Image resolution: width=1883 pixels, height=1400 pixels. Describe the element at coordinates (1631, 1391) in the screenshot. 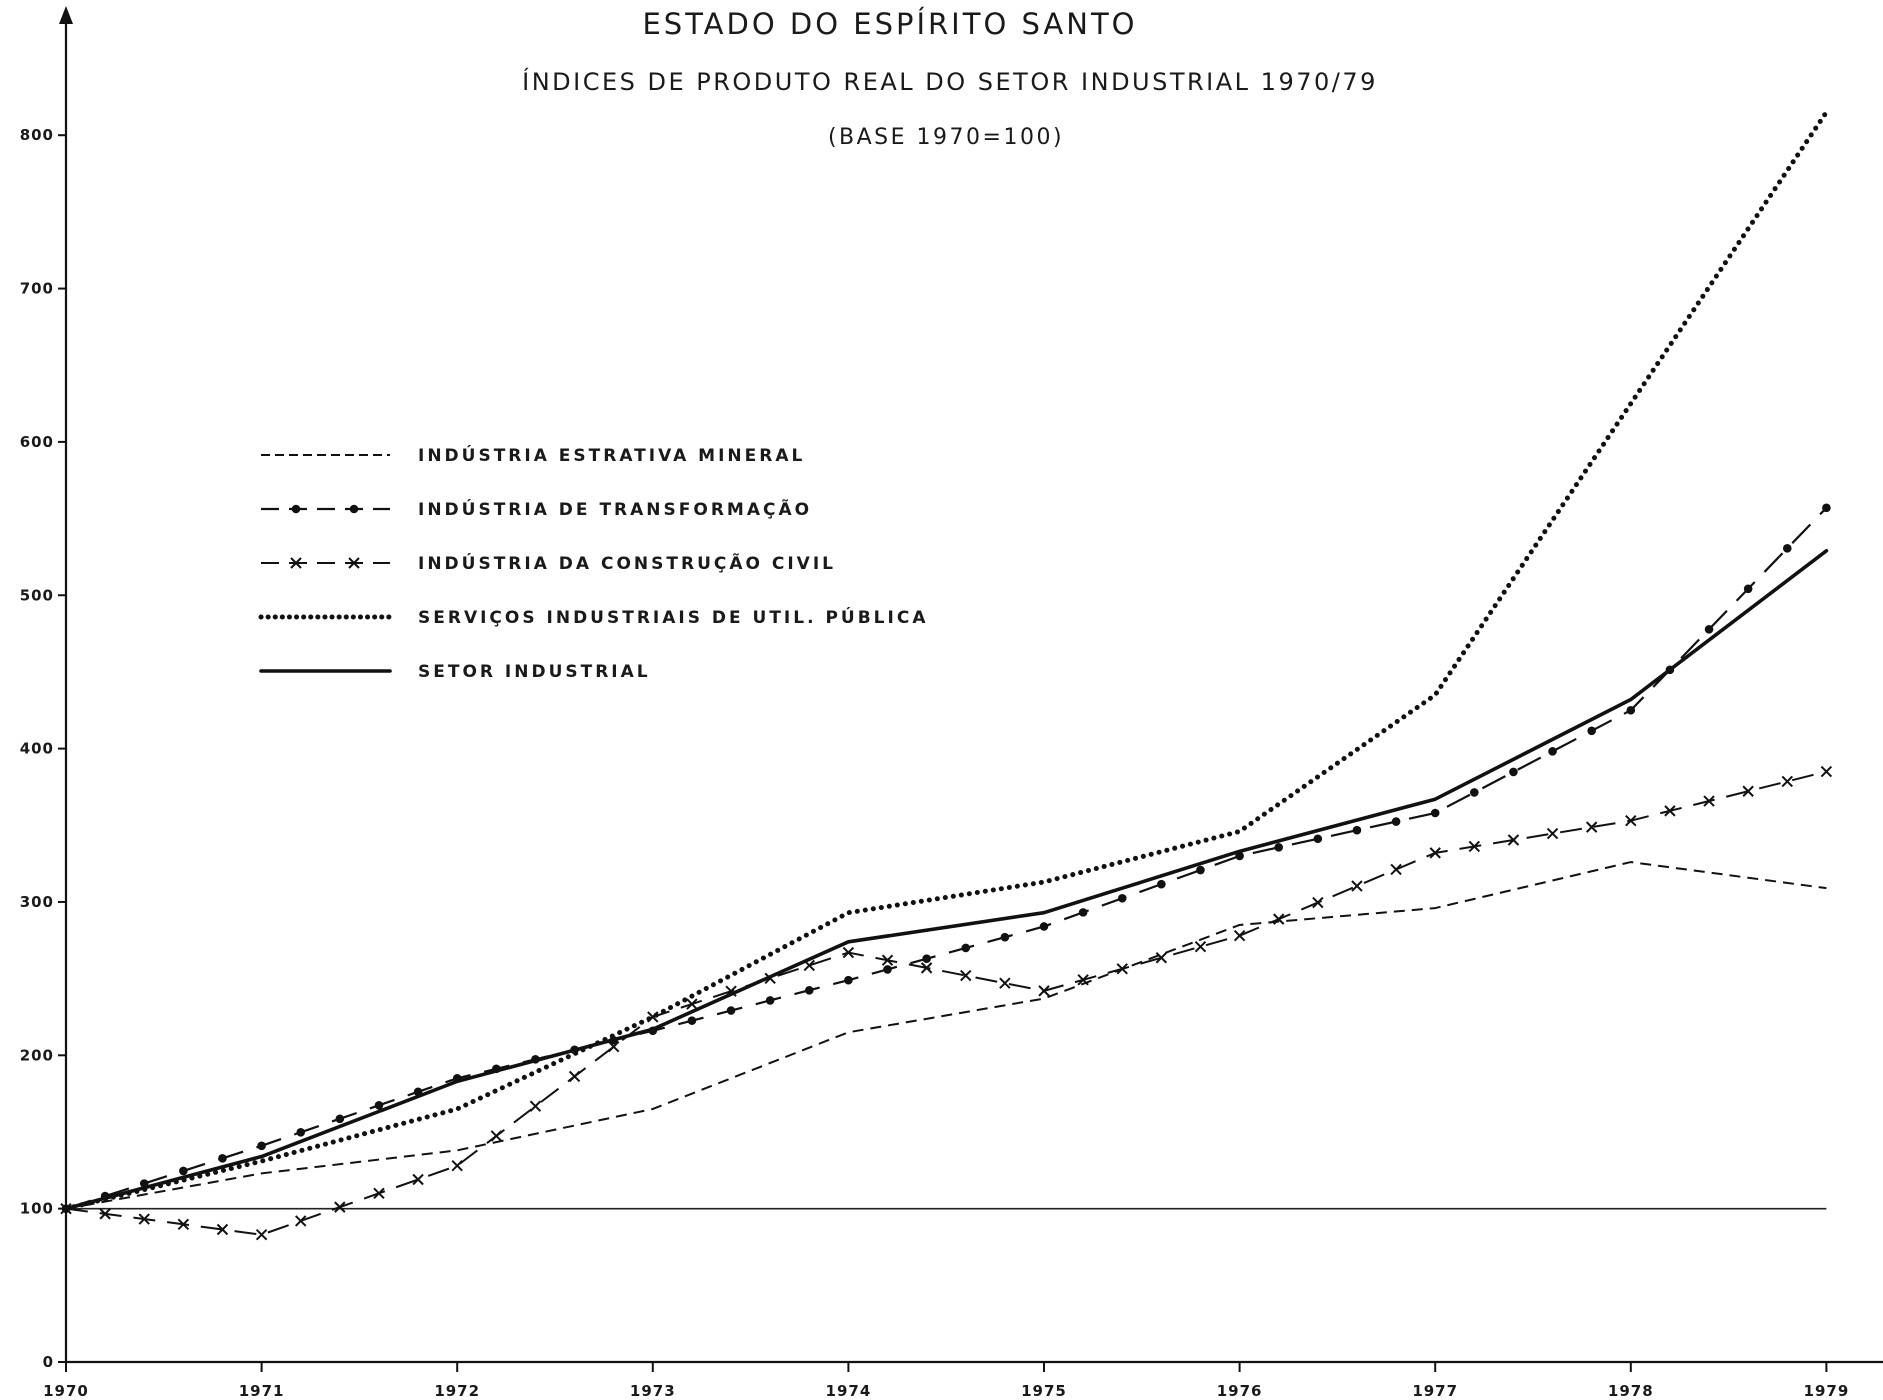

I see `x-tick-label: 1978` at that location.